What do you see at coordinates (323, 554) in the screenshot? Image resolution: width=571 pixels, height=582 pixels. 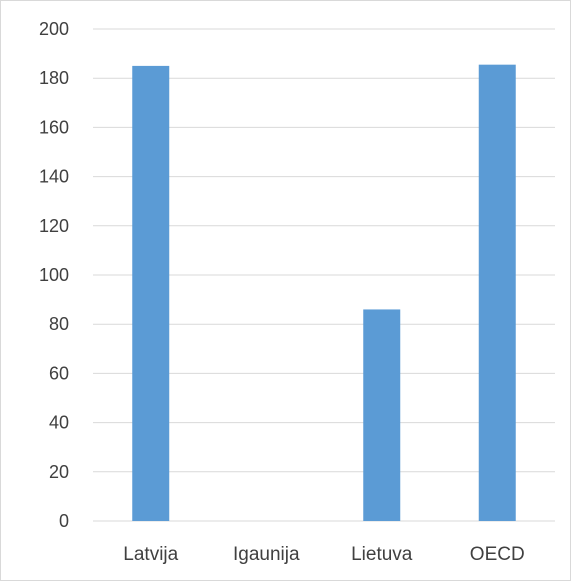 I see `x-axis-tick-labels: Latvija Igaunija Lietuva OECD` at bounding box center [323, 554].